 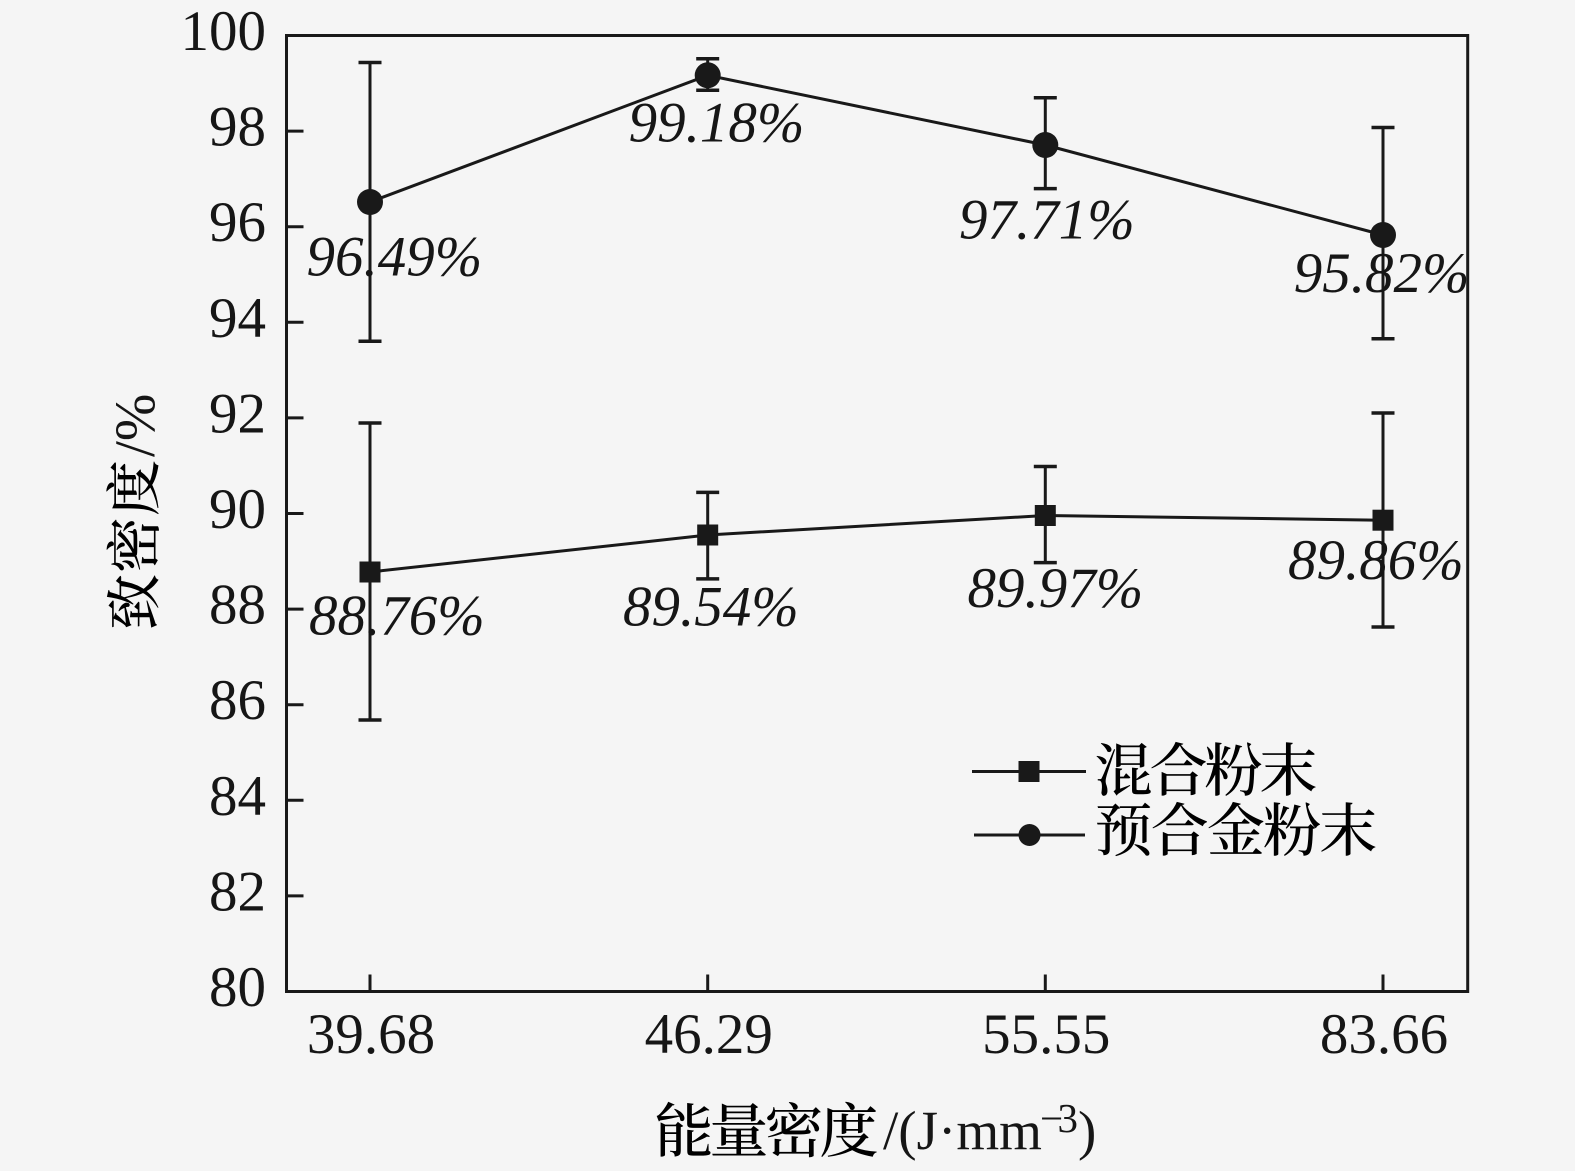 What do you see at coordinates (237, 127) in the screenshot?
I see `svg-text: 98` at bounding box center [237, 127].